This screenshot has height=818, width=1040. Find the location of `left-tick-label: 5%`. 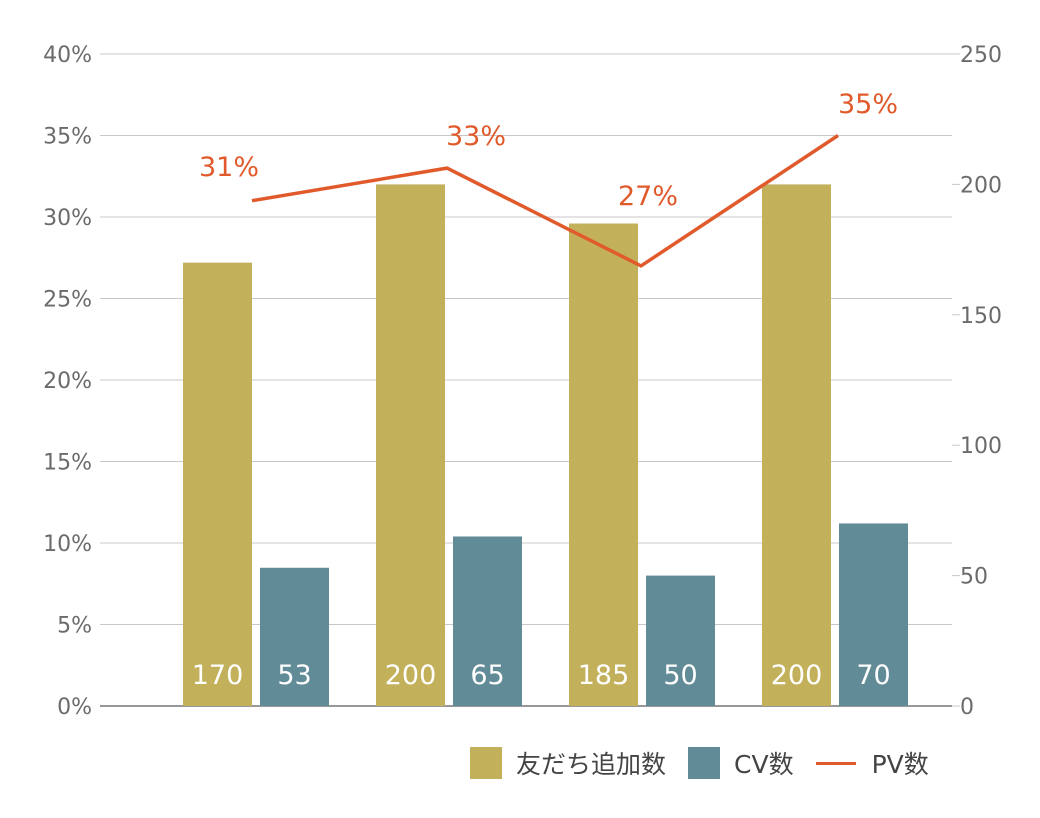

left-tick-label: 5% is located at coordinates (74, 626).